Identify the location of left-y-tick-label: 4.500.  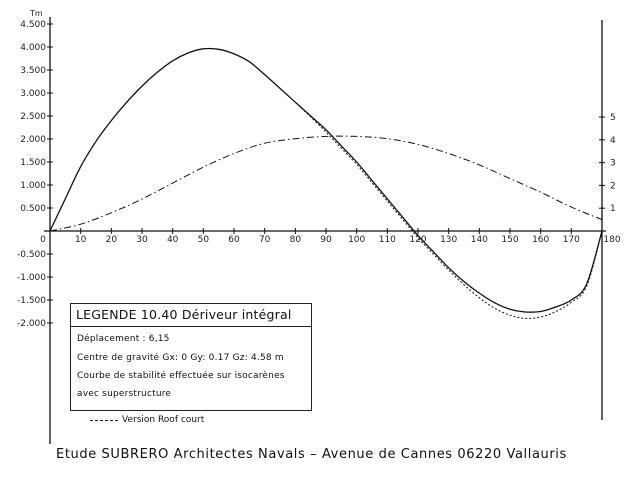
(33, 25).